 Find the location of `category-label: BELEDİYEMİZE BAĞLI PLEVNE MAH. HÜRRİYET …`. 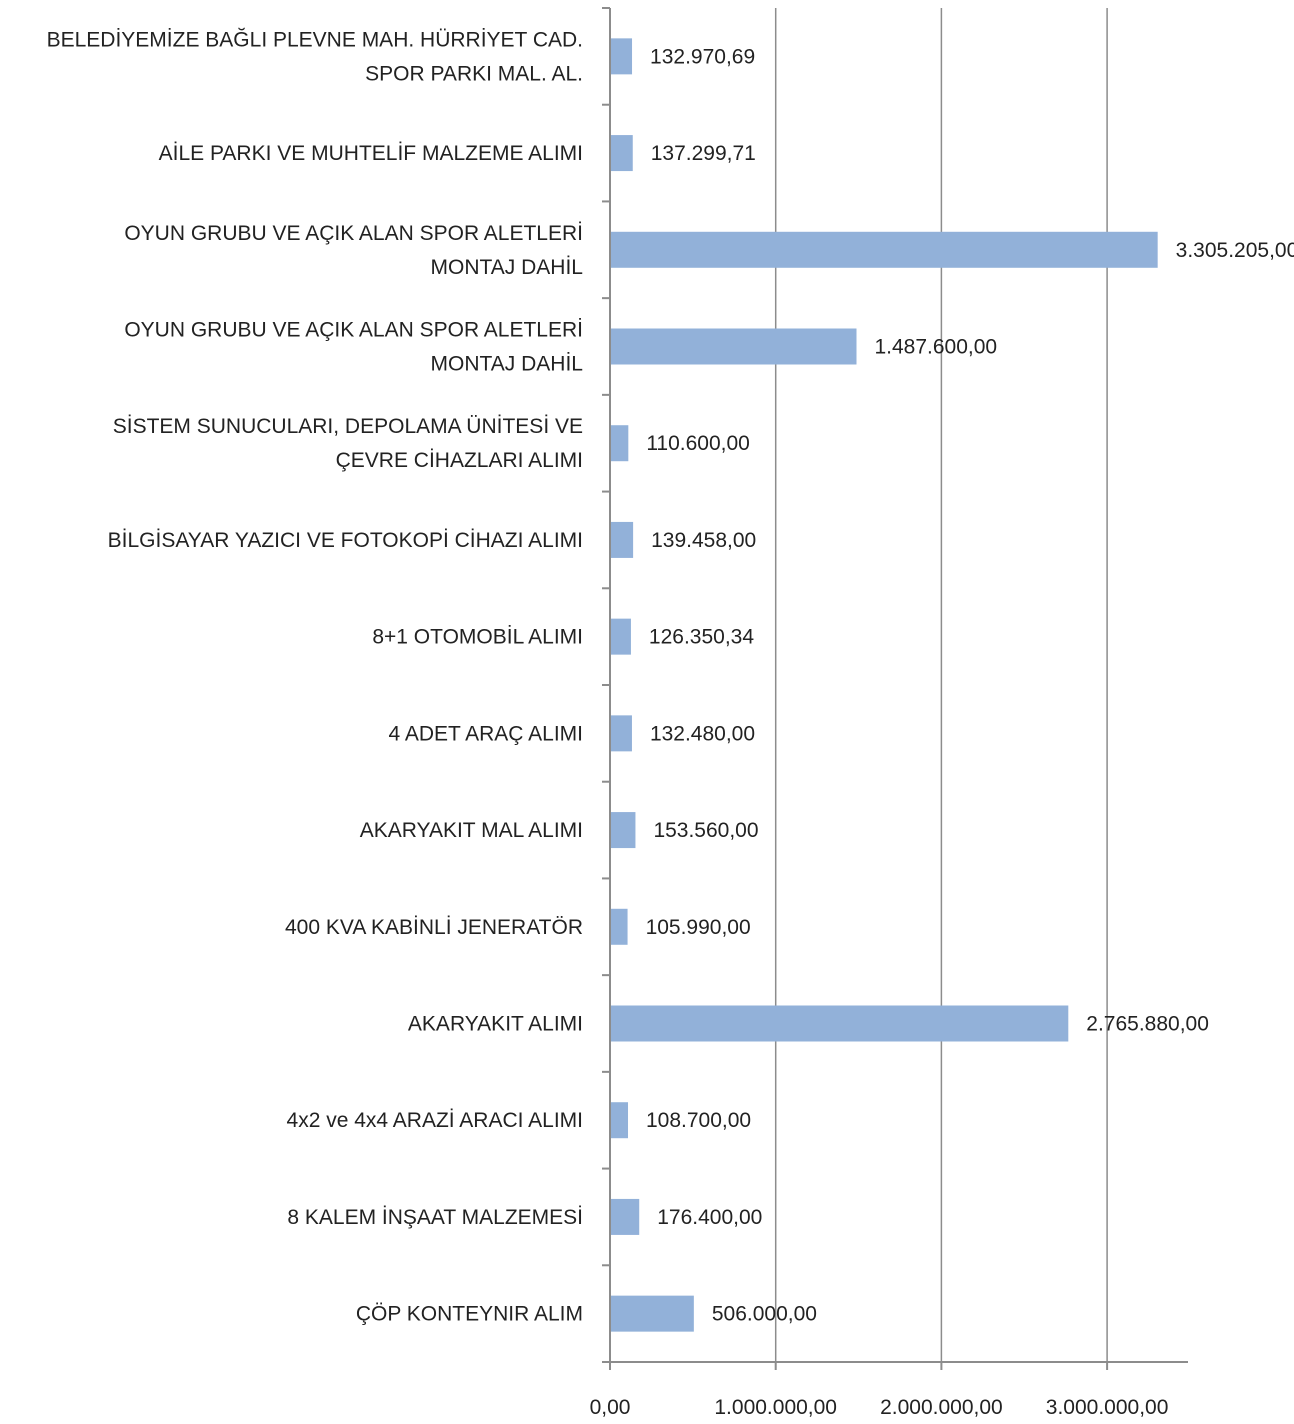

category-label: BELEDİYEMİZE BAĞLI PLEVNE MAH. HÜRRİYET … is located at coordinates (315, 39).